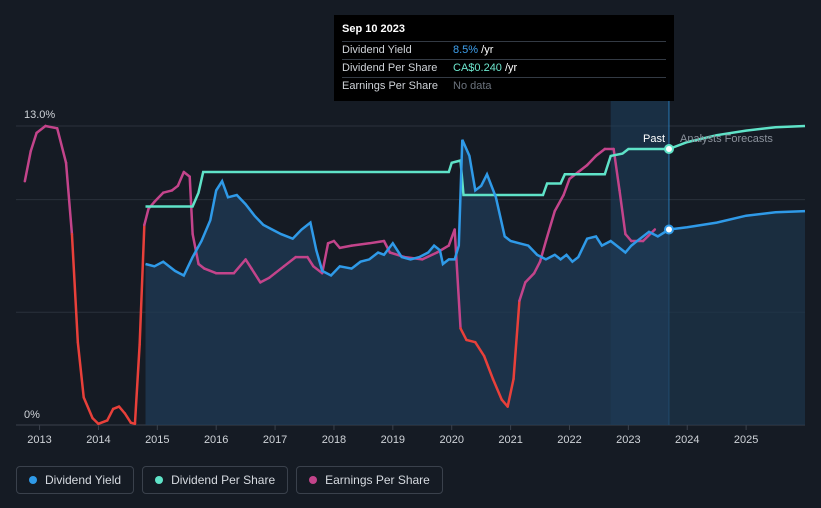 Image resolution: width=821 pixels, height=508 pixels. Describe the element at coordinates (628, 440) in the screenshot. I see `x-tick-label: 2023` at that location.